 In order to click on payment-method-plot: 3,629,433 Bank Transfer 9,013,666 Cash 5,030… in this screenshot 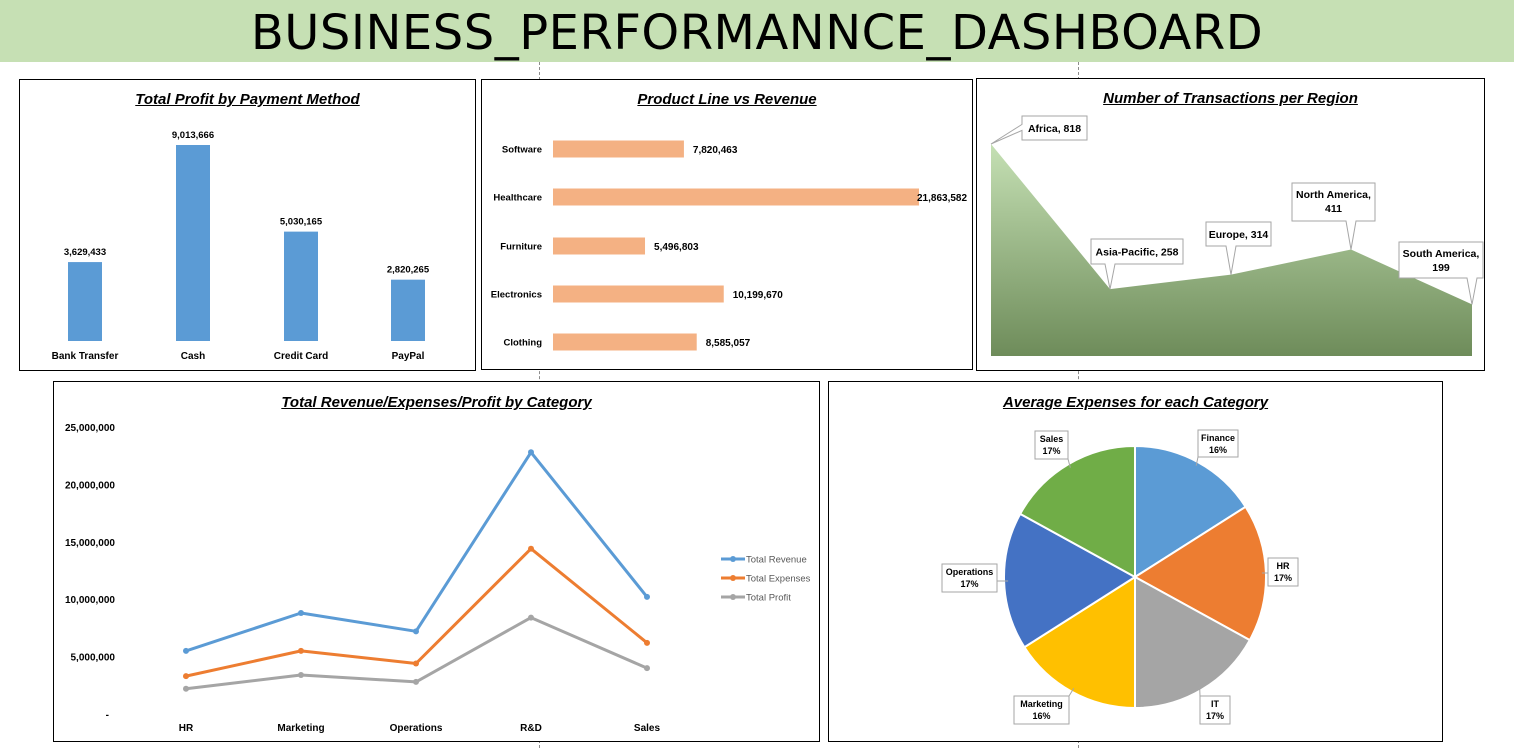, I will do `click(241, 246)`.